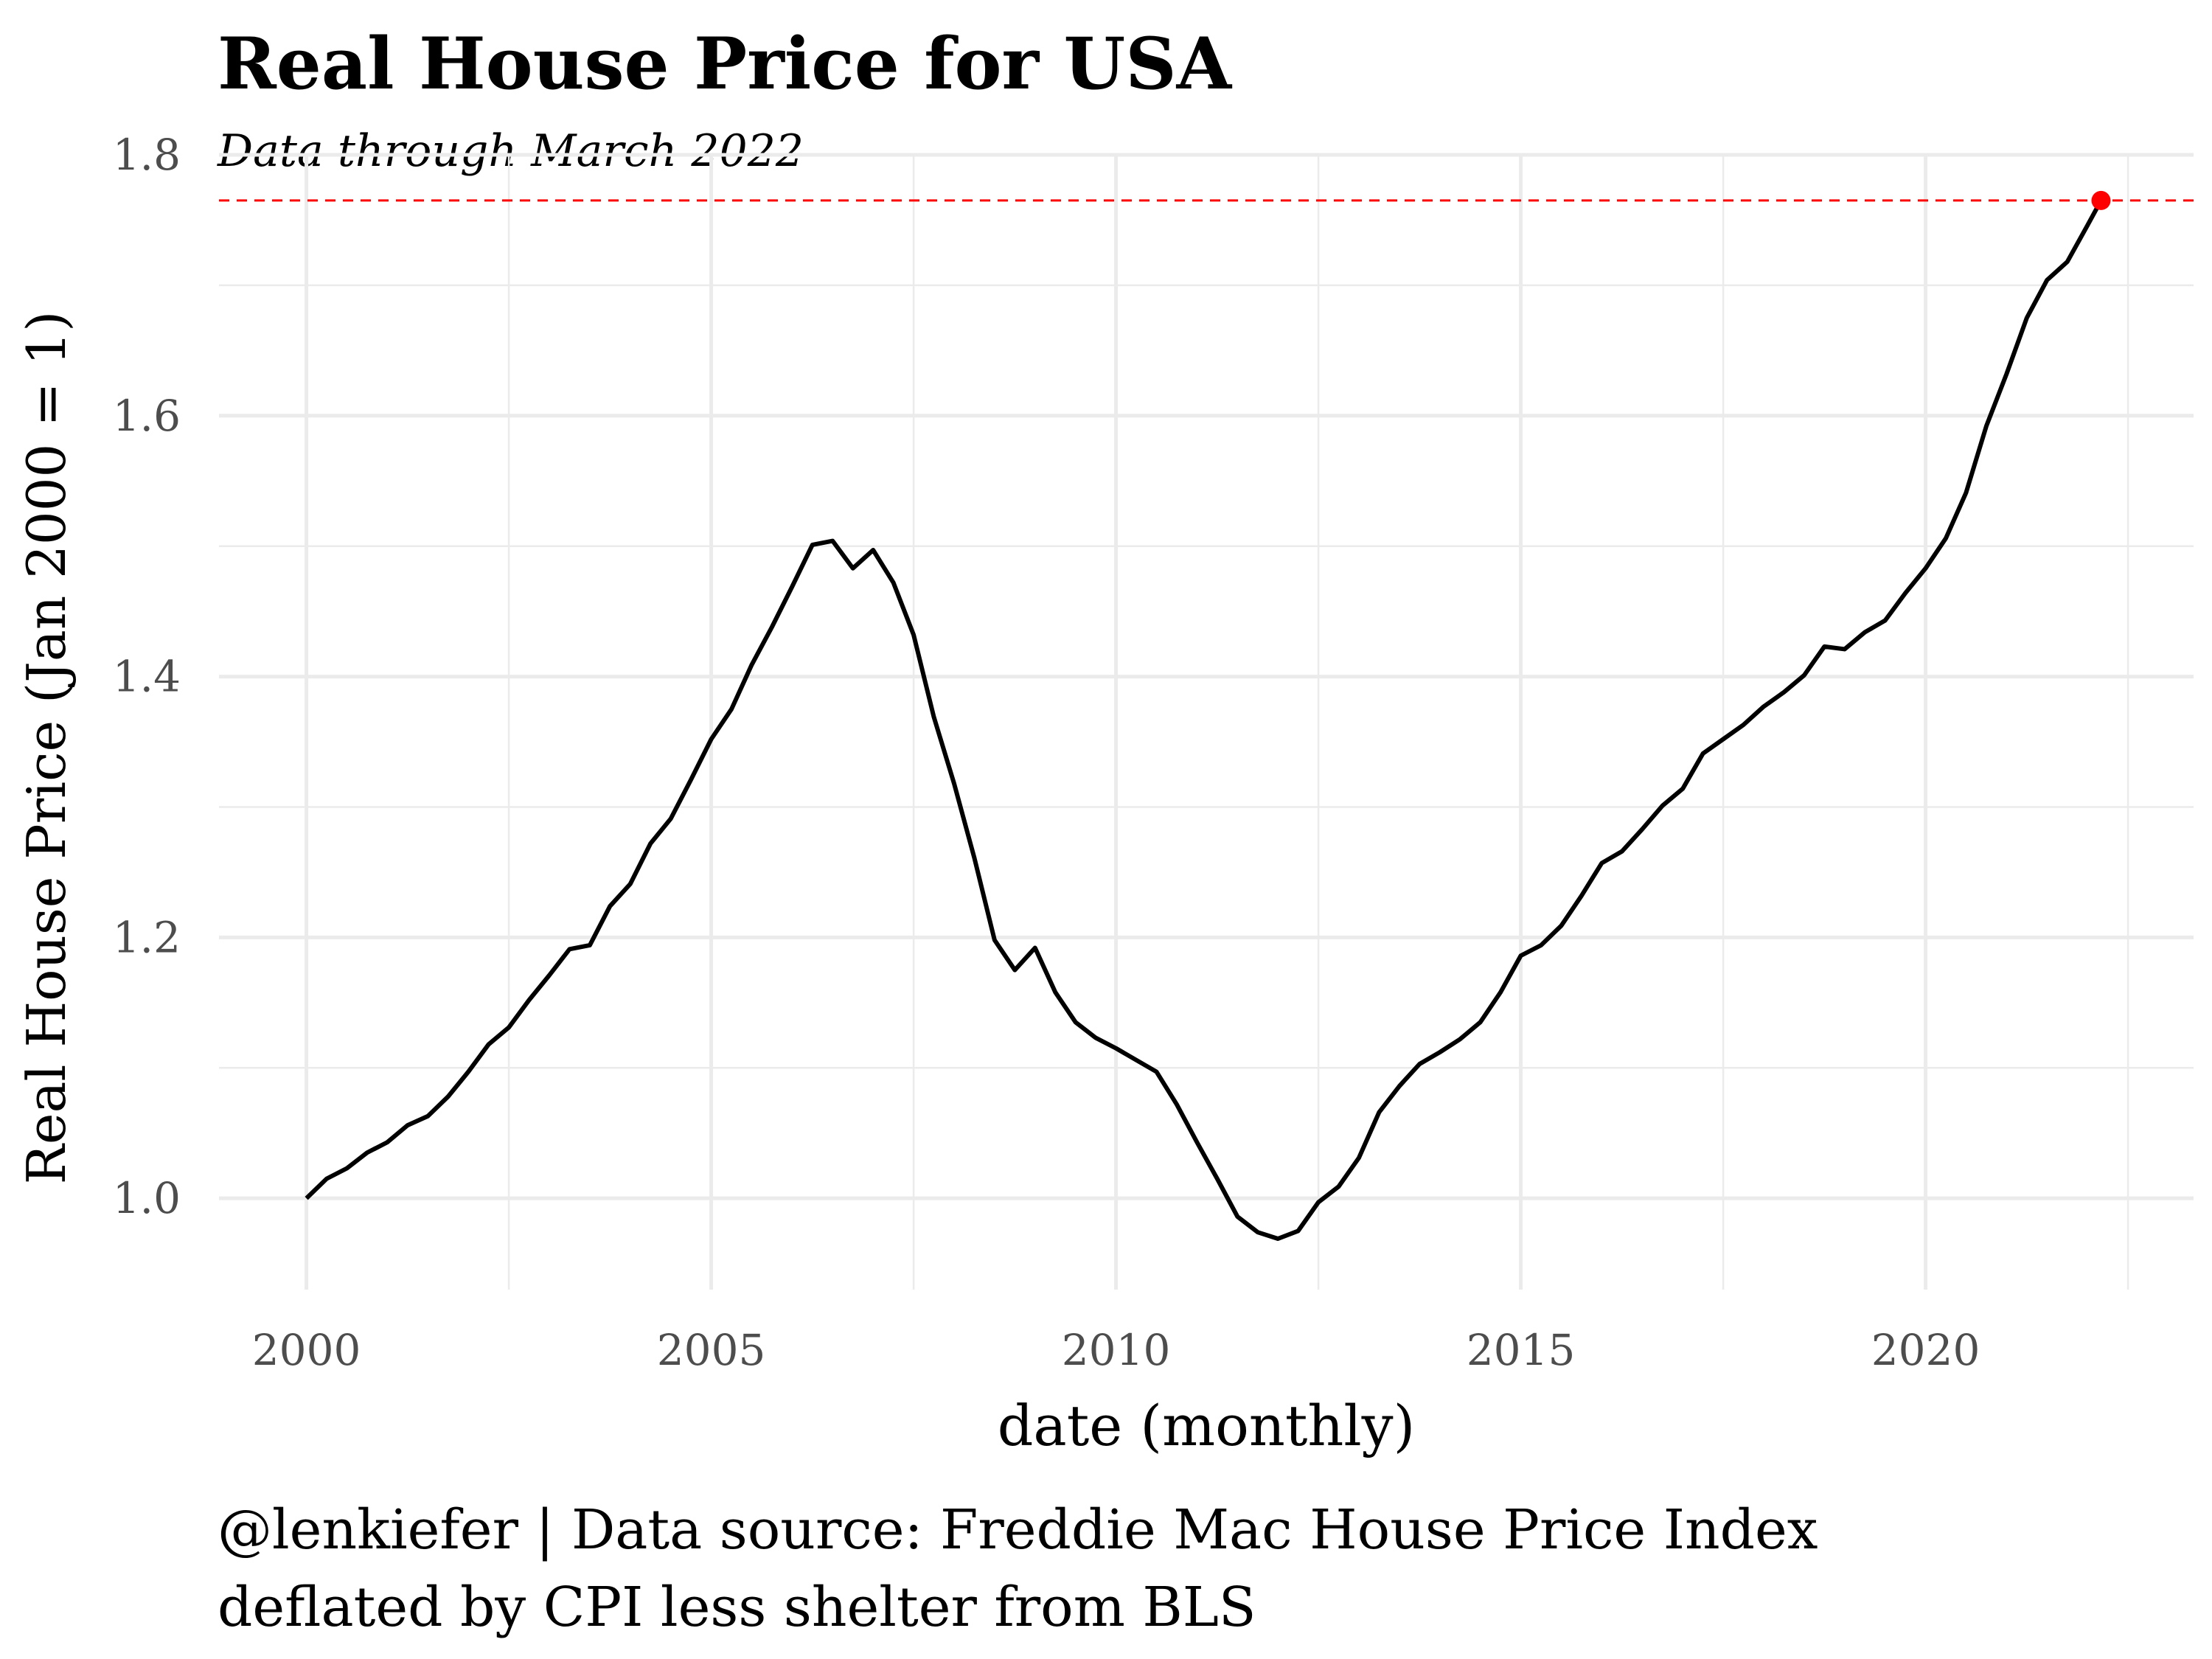  What do you see at coordinates (147, 155) in the screenshot?
I see `y-tick-label: 1.8` at bounding box center [147, 155].